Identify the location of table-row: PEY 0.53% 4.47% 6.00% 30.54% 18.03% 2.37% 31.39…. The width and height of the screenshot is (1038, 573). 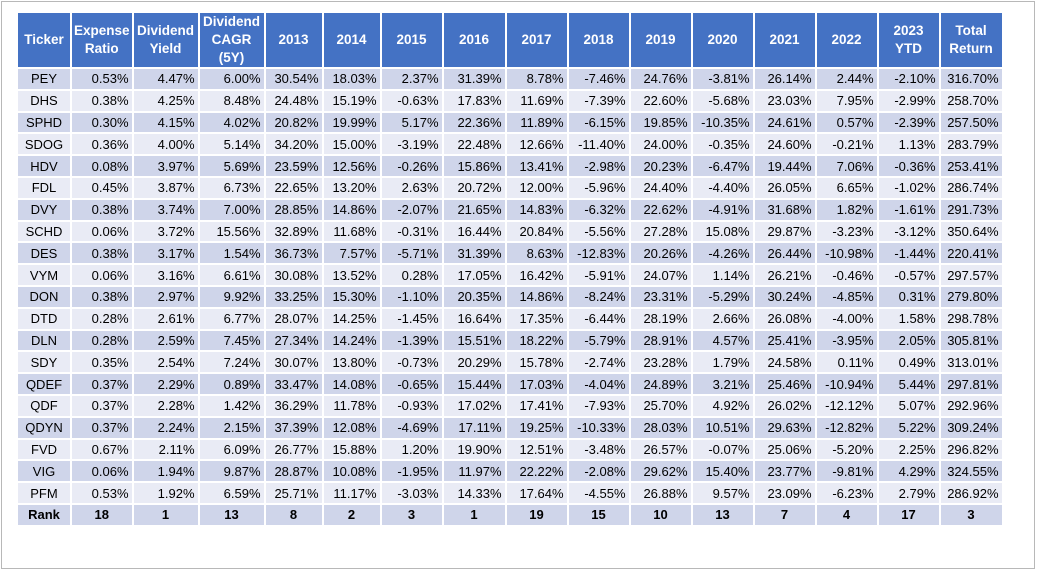
(510, 79).